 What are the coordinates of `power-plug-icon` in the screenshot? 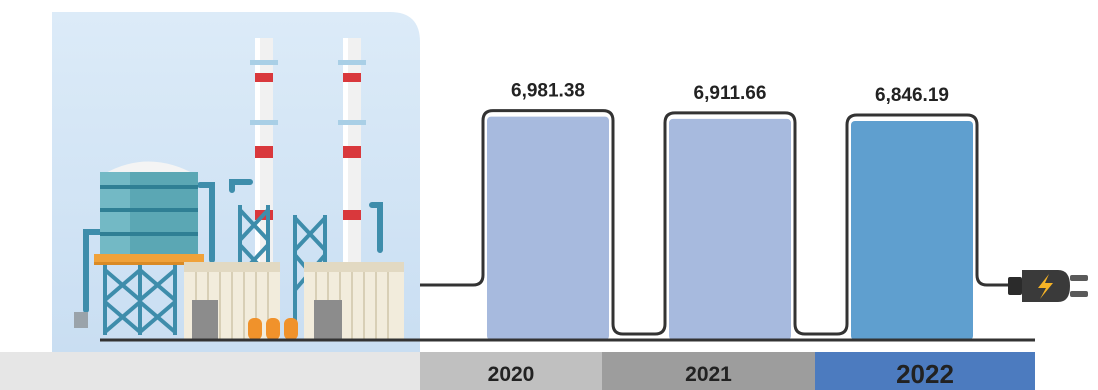 It's located at (1048, 286).